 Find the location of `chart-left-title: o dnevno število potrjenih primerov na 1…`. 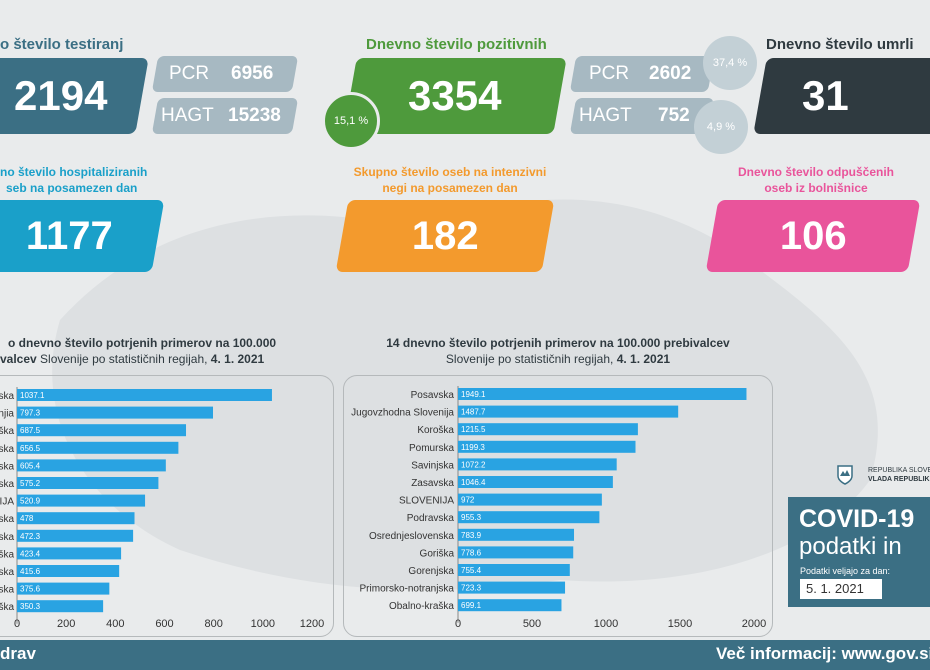

chart-left-title: o dnevno število potrjenih primerov na 1… is located at coordinates (138, 351).